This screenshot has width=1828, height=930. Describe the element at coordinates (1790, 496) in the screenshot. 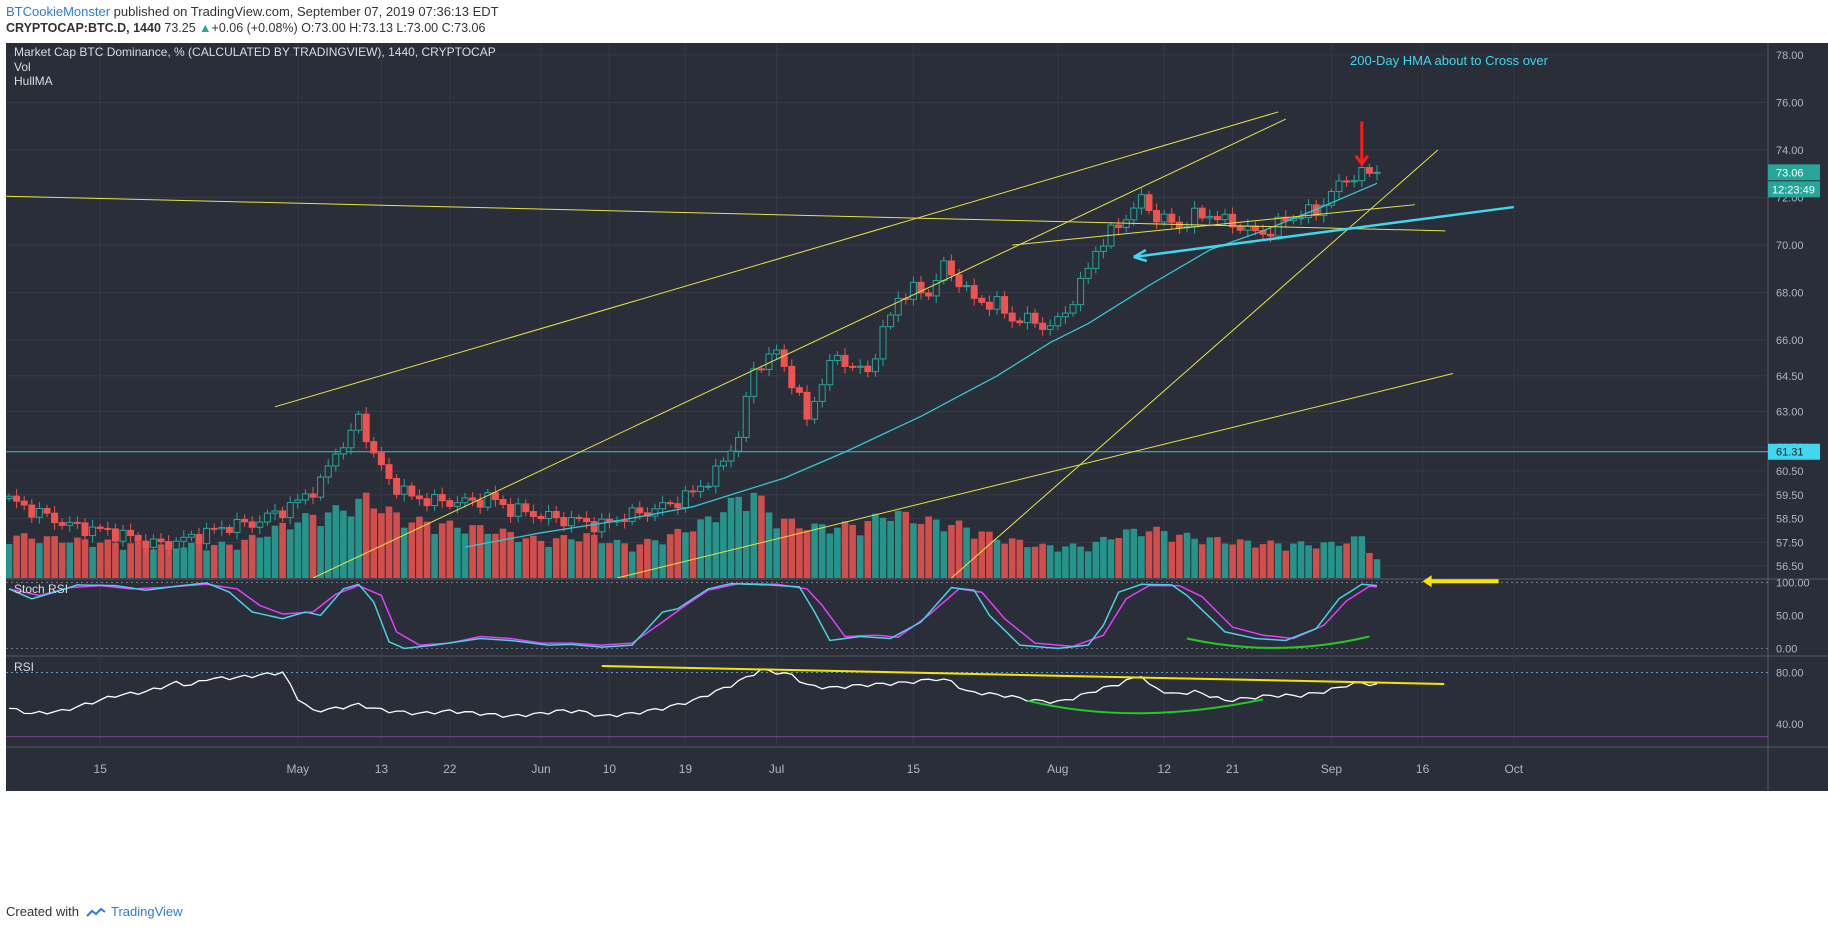

I see `price-tick-label: 59.50` at that location.